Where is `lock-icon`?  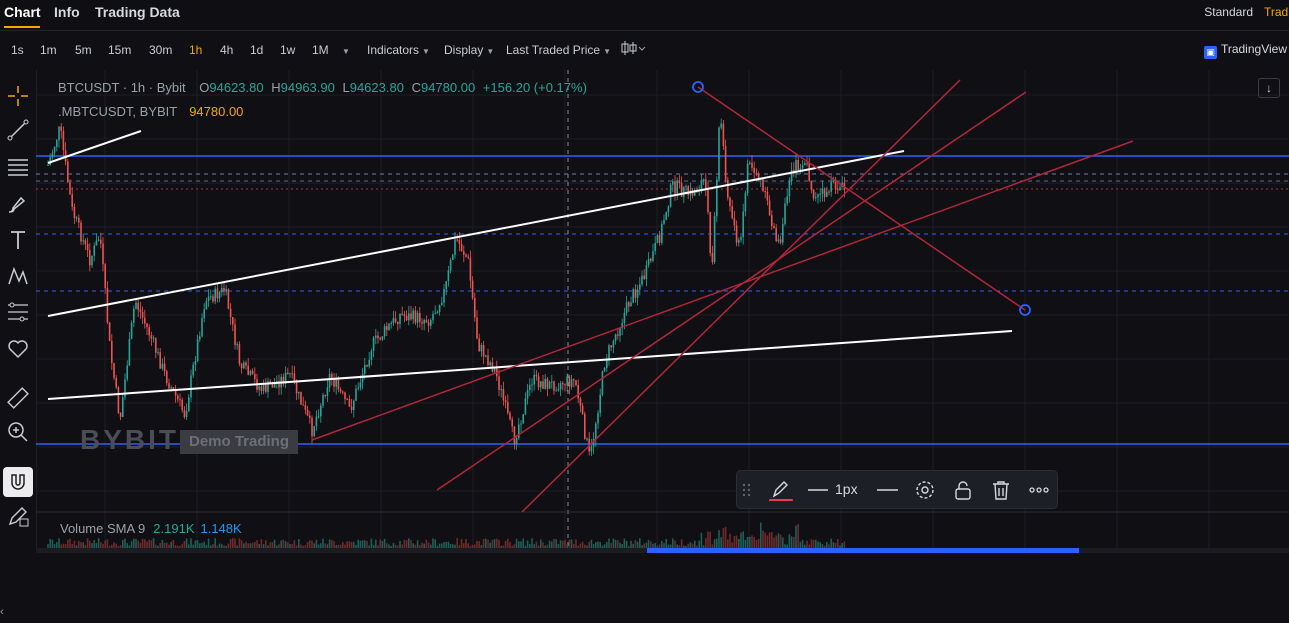 lock-icon is located at coordinates (963, 490).